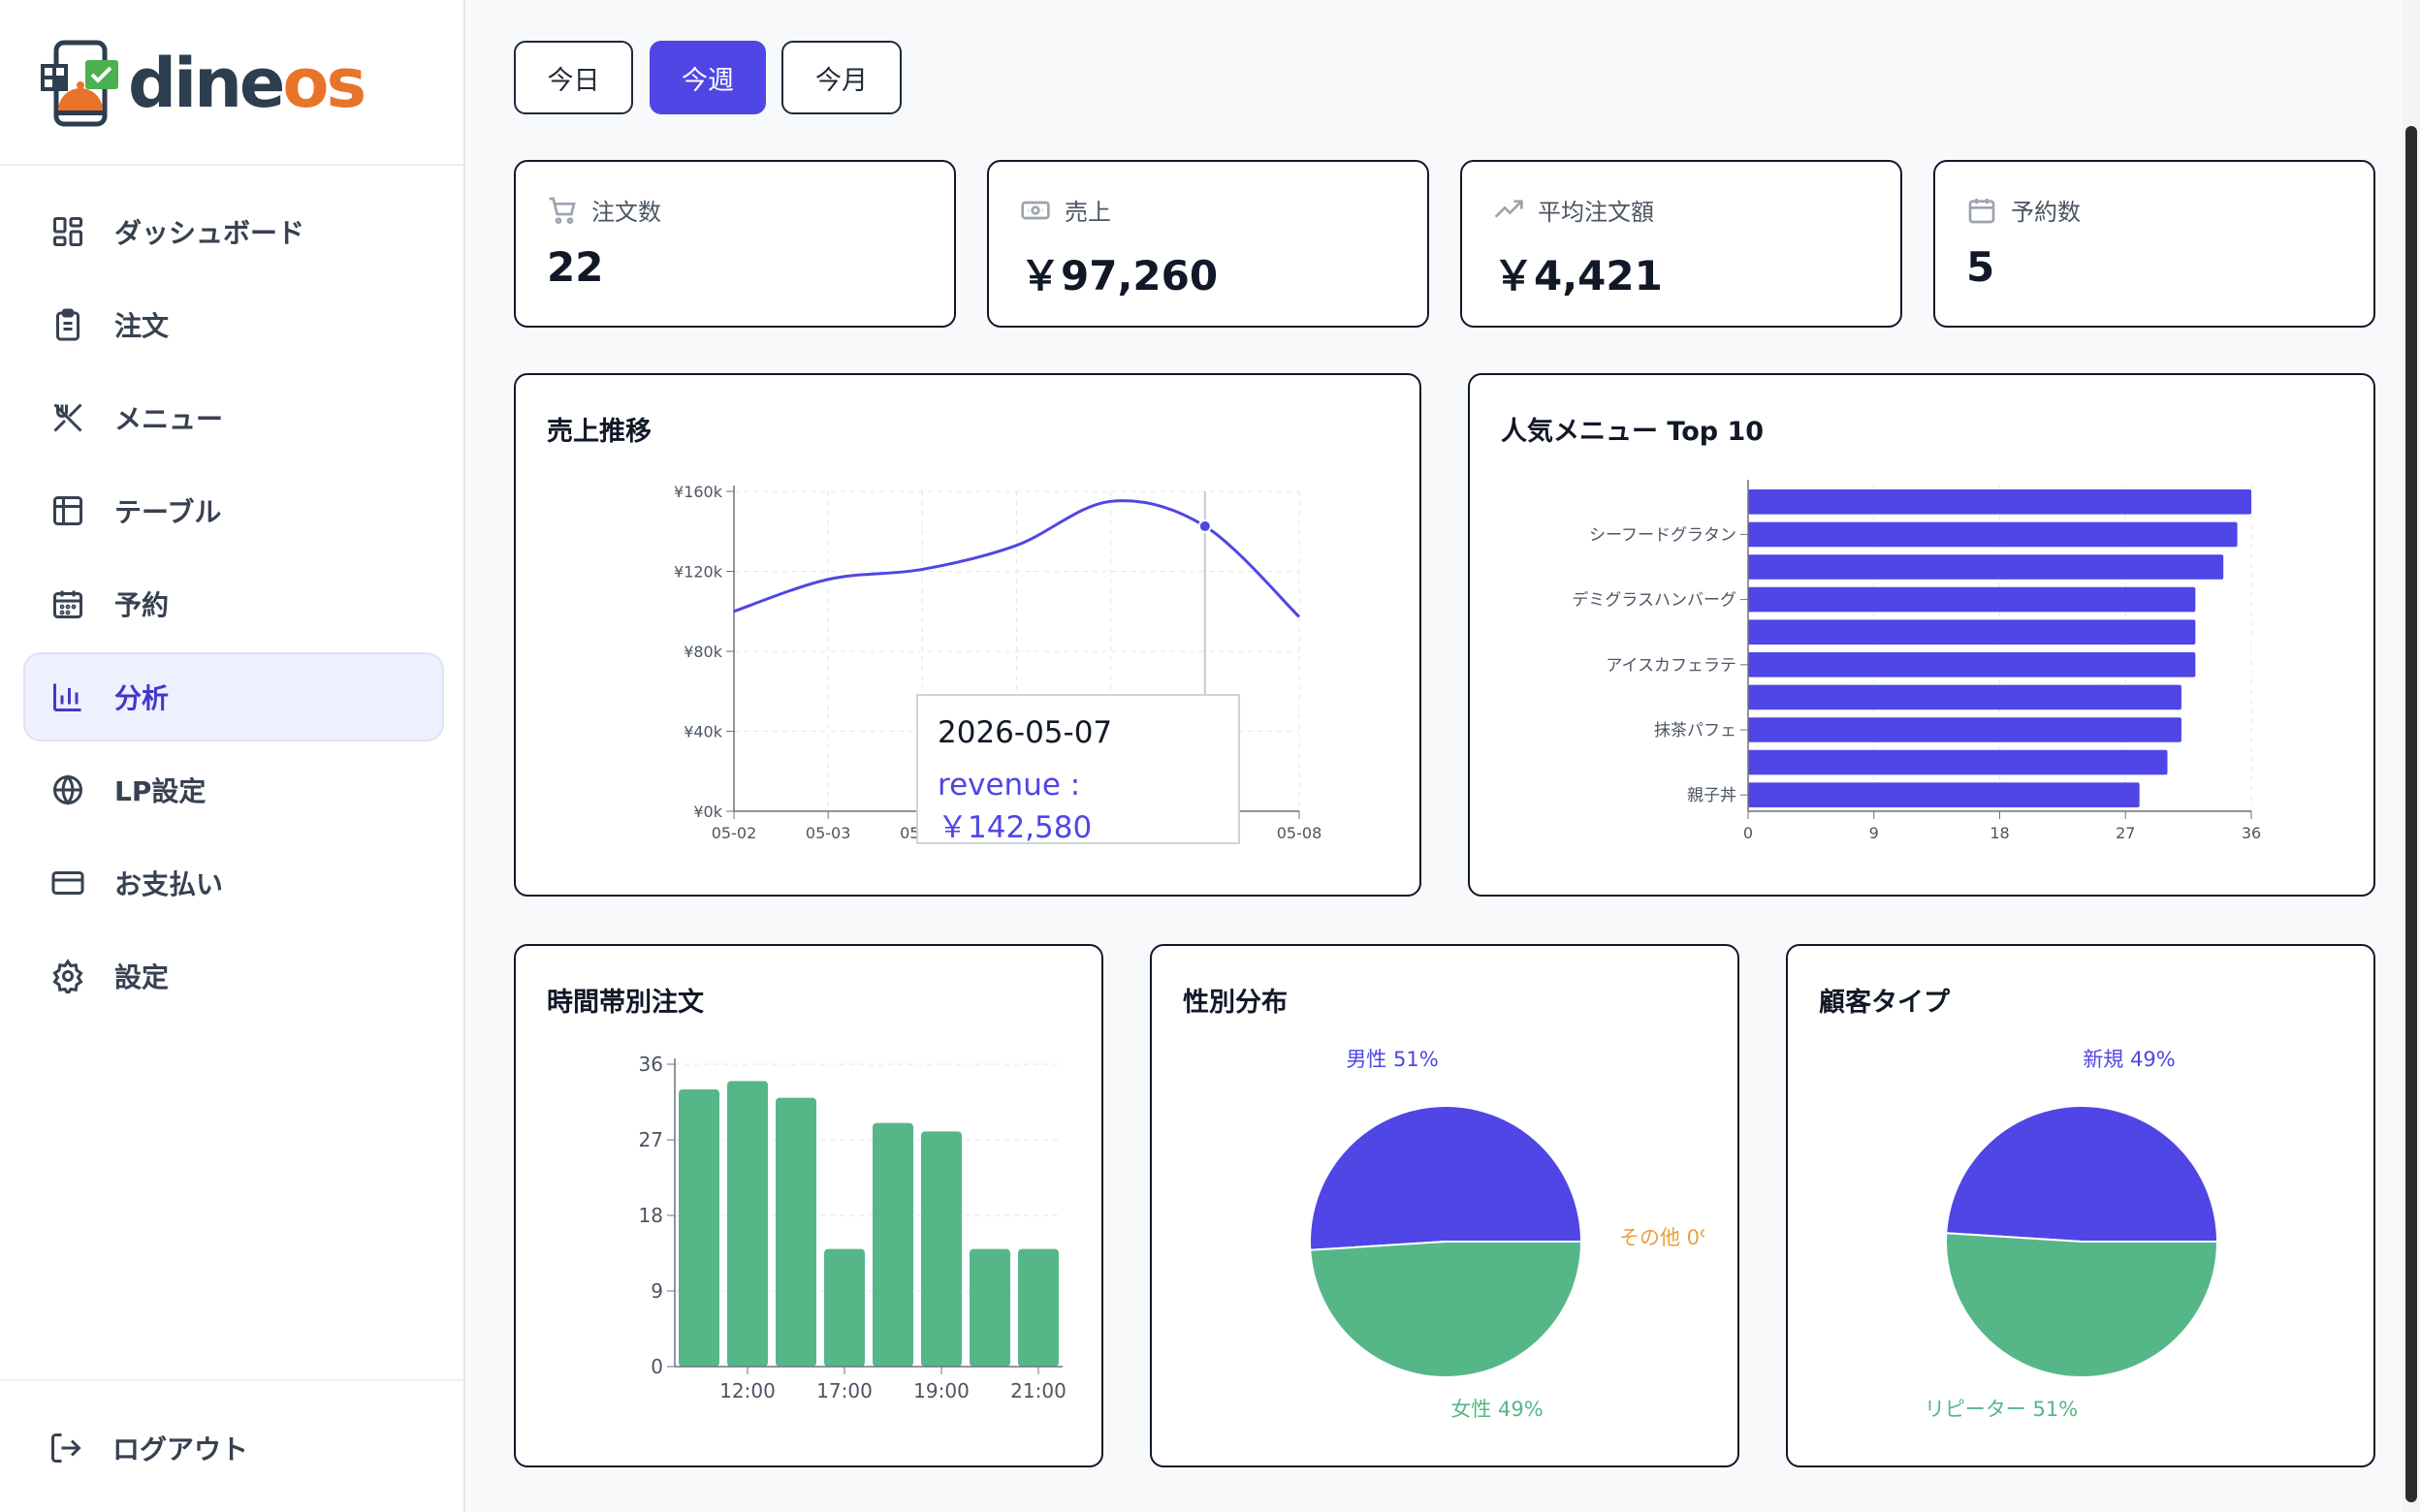 This screenshot has width=2420, height=1512. Describe the element at coordinates (2046, 213) in the screenshot. I see `kpi-label-text: 予約数` at that location.